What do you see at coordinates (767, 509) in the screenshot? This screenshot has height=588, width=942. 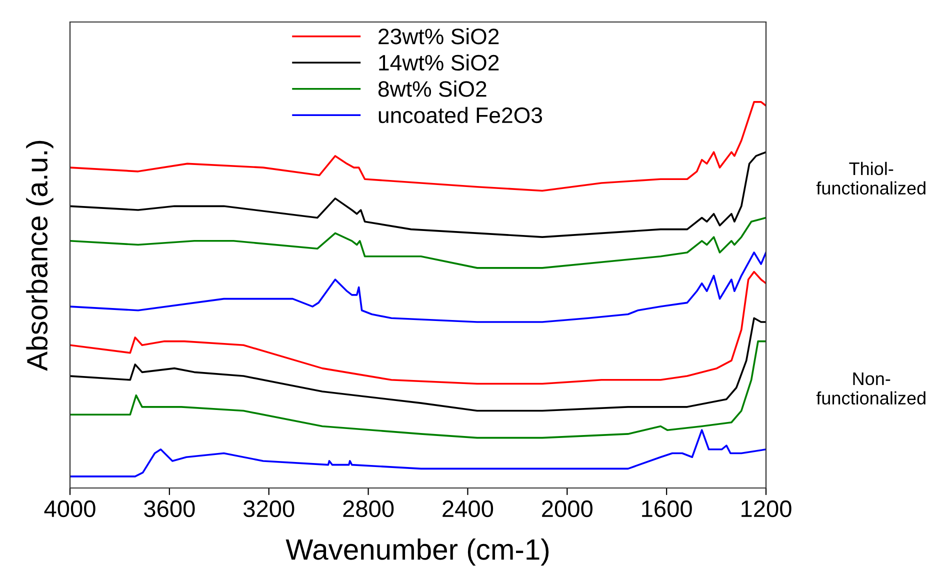 I see `x-tick-label: 1200` at bounding box center [767, 509].